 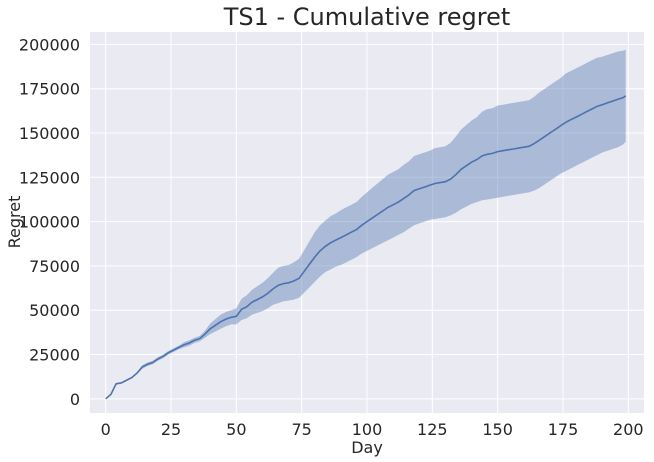 What do you see at coordinates (49, 133) in the screenshot?
I see `y-tick-label: 150000` at bounding box center [49, 133].